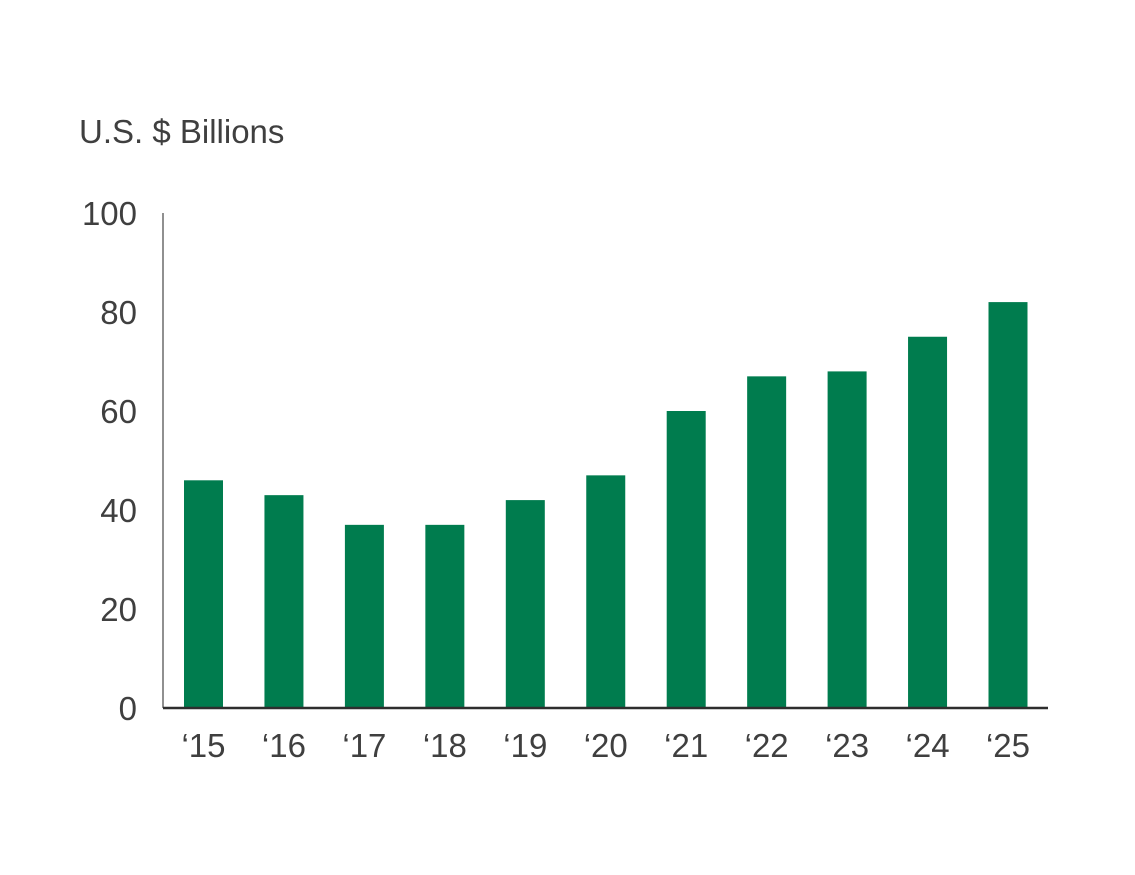 The height and width of the screenshot is (875, 1135). I want to click on y-tick-label: 40, so click(118, 510).